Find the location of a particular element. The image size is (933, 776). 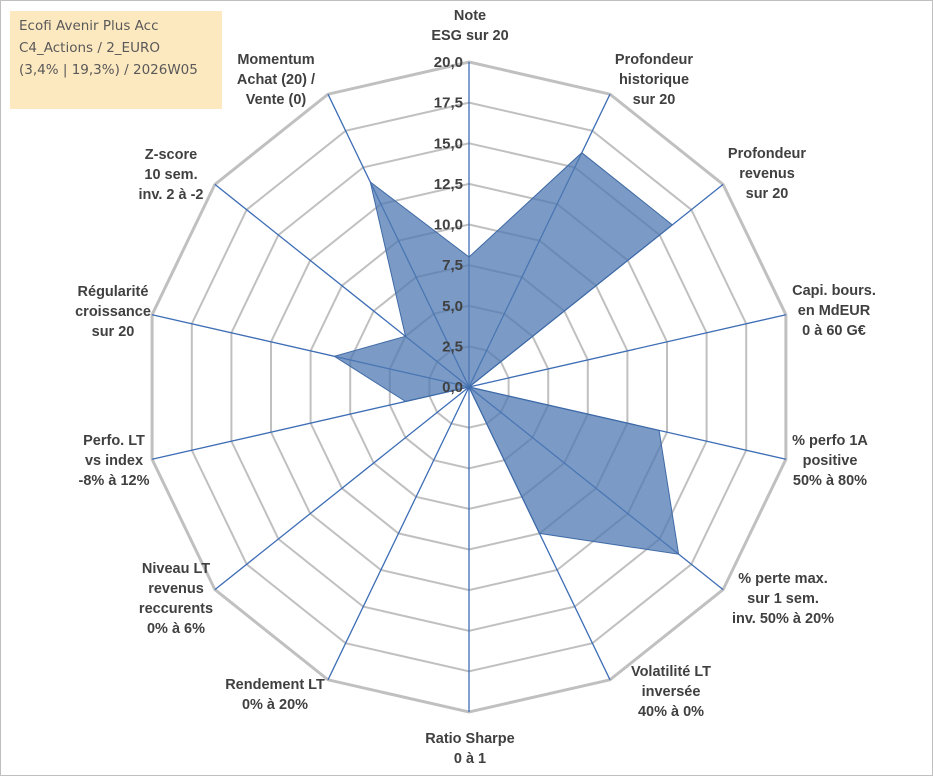

axis-label-line: positive is located at coordinates (830, 461).